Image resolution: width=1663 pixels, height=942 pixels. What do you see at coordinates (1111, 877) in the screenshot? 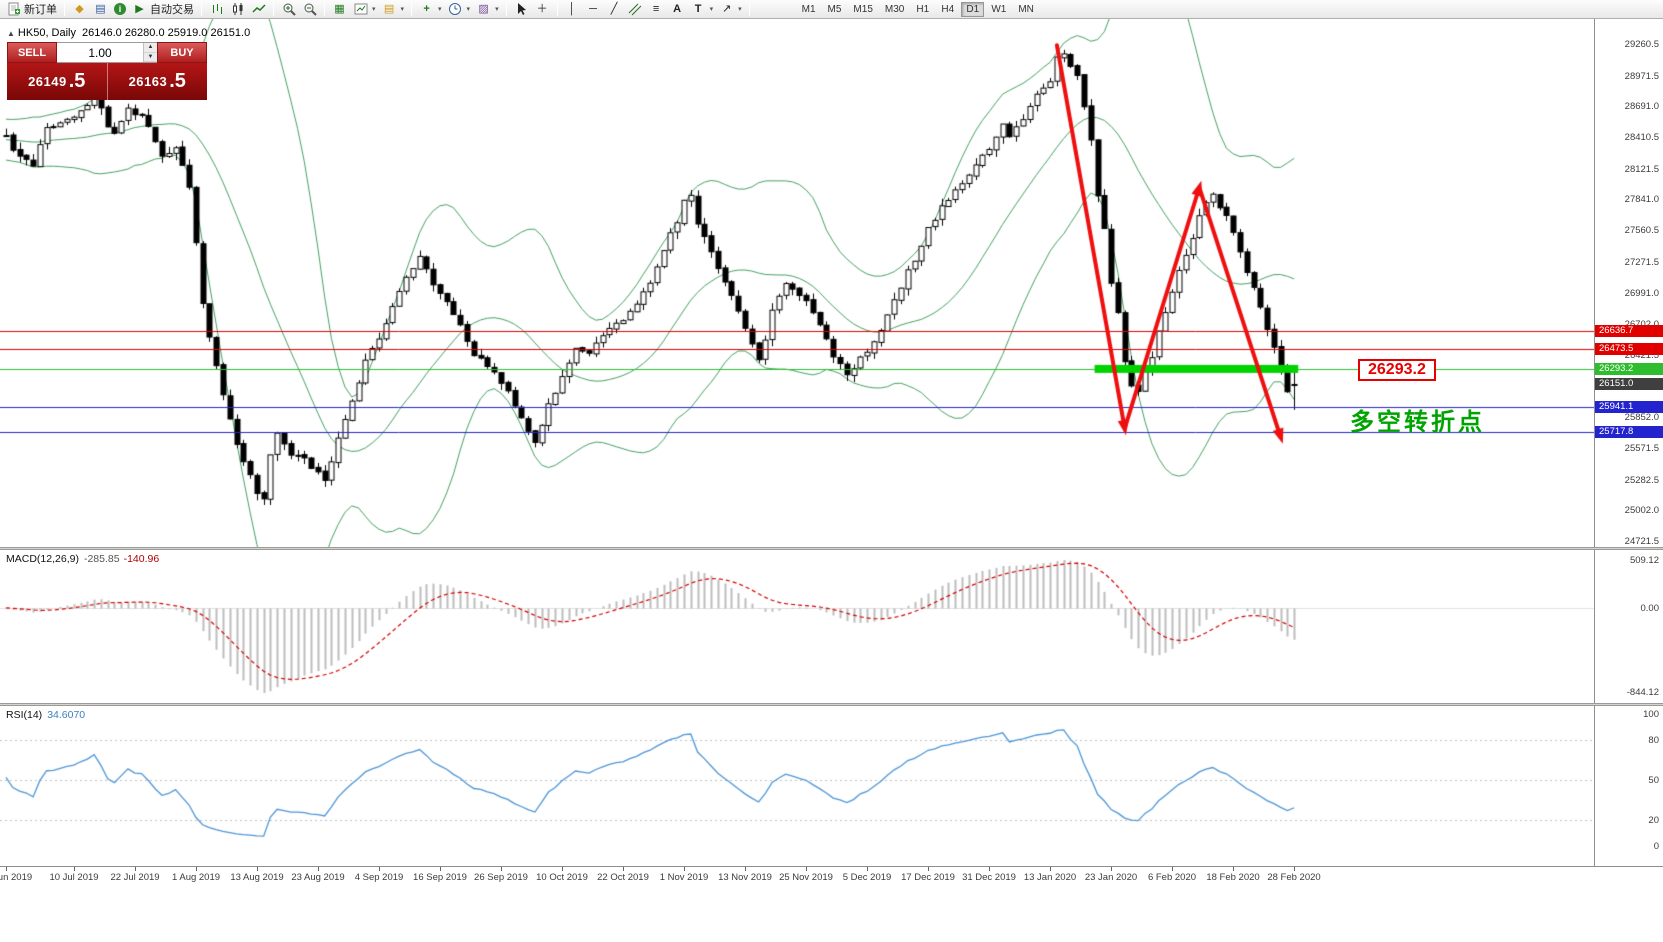
I see `time-axis-date: 23 Jan 2020` at bounding box center [1111, 877].